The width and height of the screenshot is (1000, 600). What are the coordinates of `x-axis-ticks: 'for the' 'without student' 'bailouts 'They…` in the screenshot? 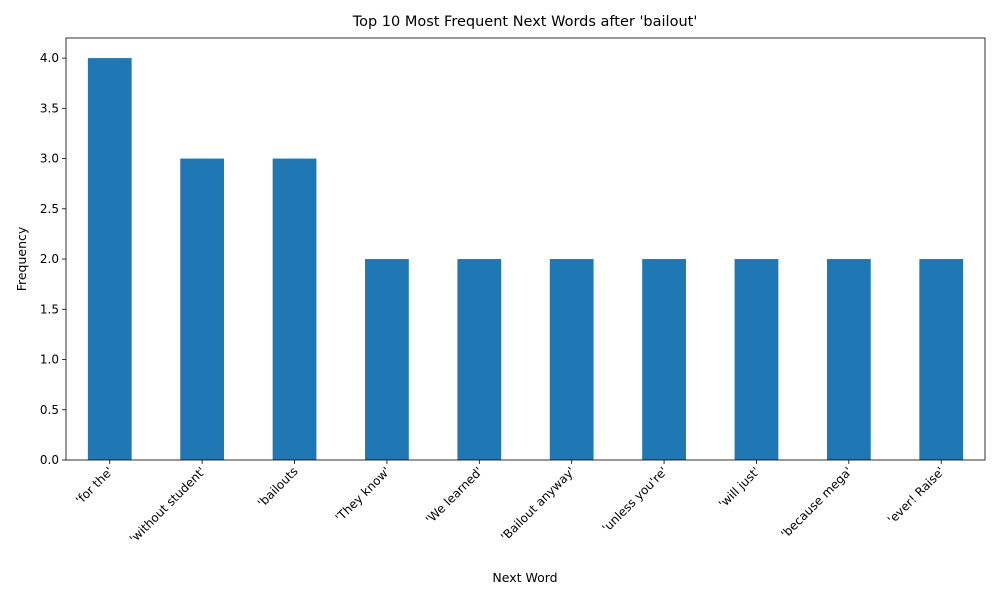 It's located at (510, 503).